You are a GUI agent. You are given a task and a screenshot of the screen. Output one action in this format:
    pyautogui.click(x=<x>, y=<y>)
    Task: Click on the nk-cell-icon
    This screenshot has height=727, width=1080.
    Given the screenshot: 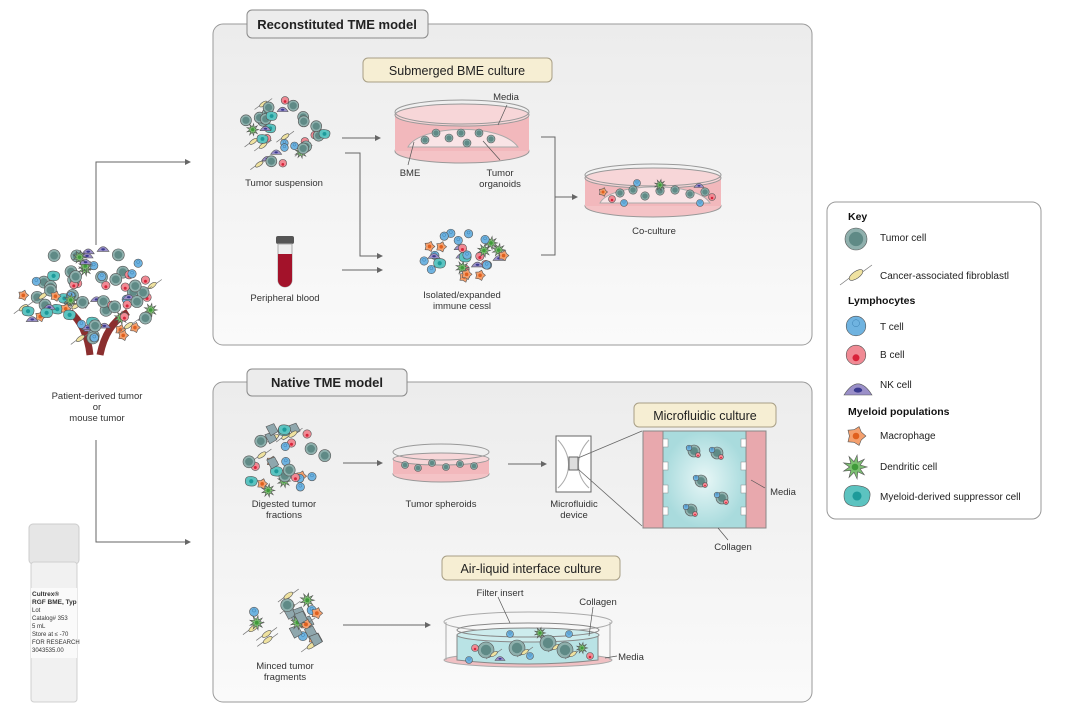 What is the action you would take?
    pyautogui.click(x=32, y=319)
    